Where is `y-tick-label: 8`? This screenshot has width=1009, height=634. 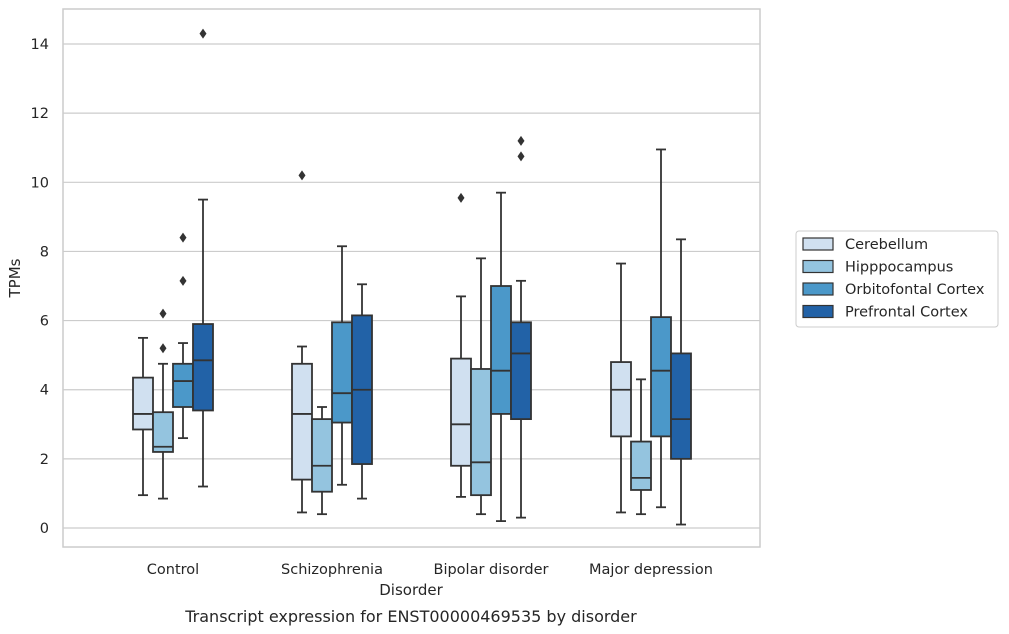
y-tick-label: 8 is located at coordinates (44, 252).